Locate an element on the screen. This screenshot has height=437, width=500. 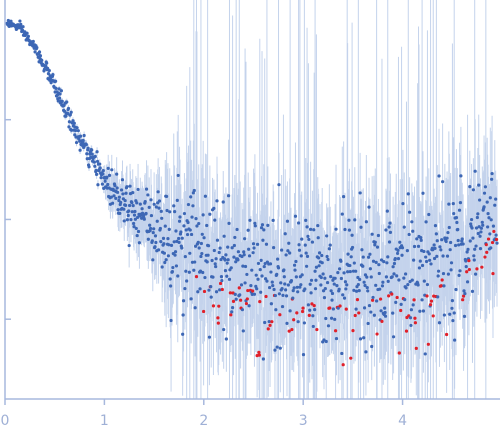
x-tick-label: 2 is located at coordinates (203, 421).